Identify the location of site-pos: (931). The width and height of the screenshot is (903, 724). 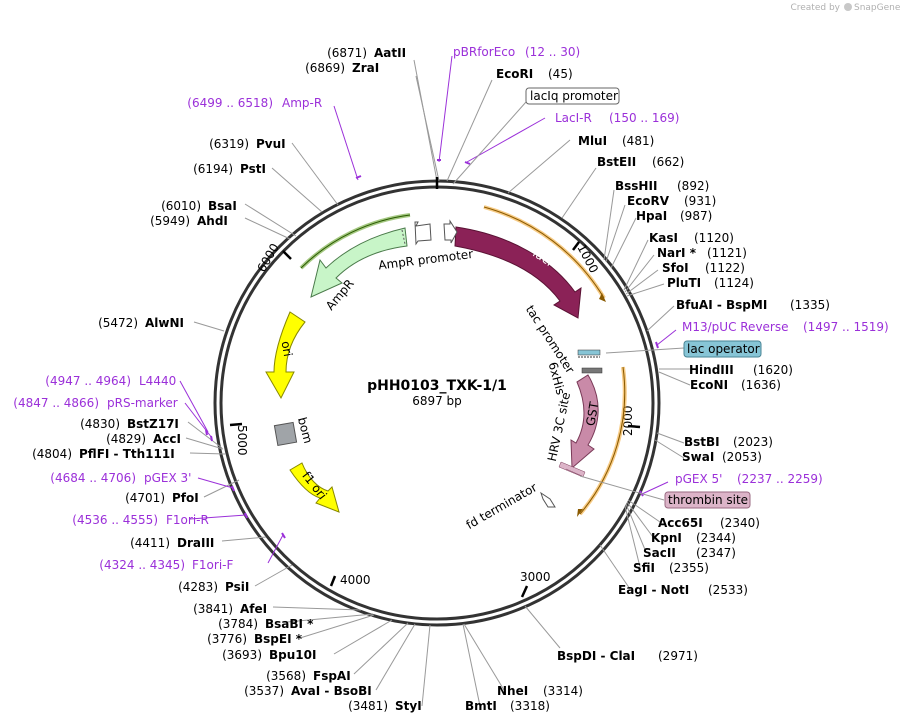
(700, 201).